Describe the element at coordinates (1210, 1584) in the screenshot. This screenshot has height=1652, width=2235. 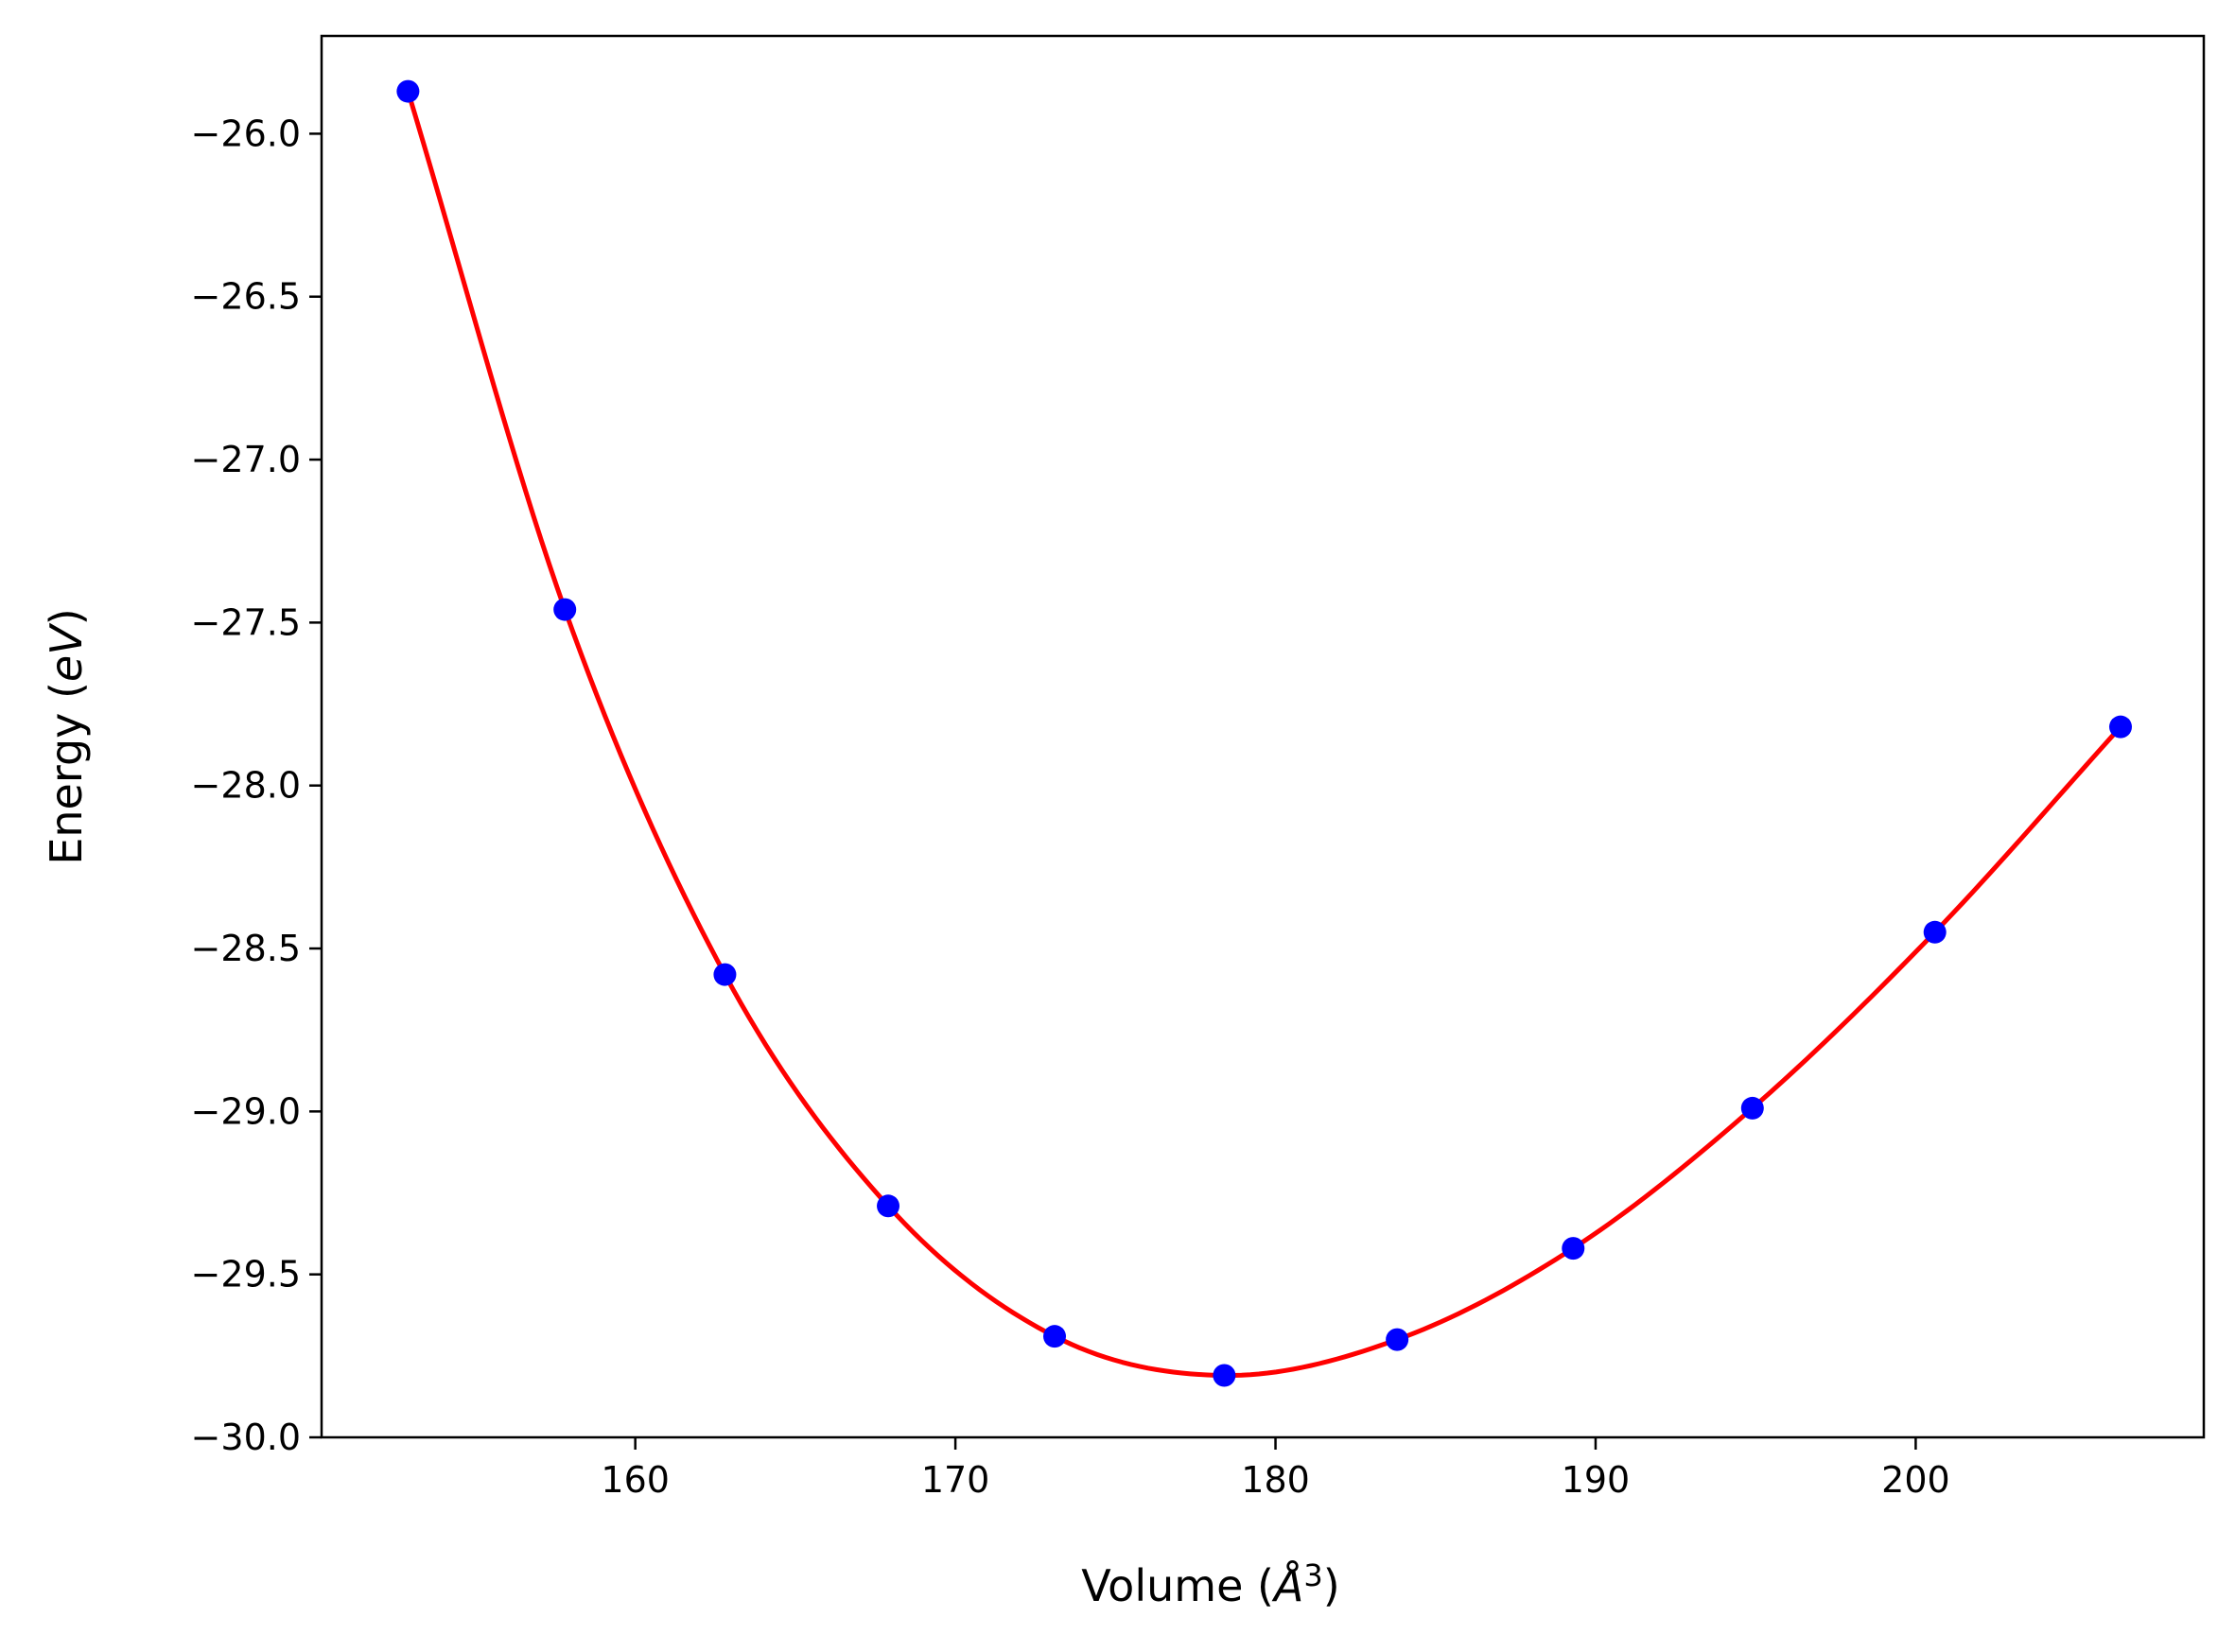
I see `x-axis-title: Volume (Å3)` at that location.